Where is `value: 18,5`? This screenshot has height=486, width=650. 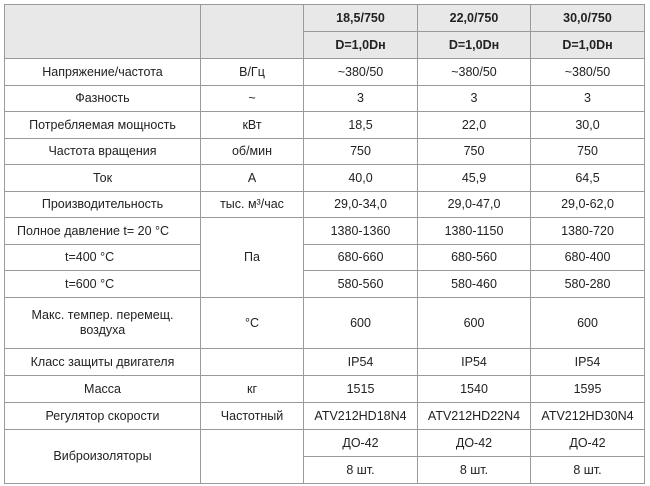 value: 18,5 is located at coordinates (360, 125).